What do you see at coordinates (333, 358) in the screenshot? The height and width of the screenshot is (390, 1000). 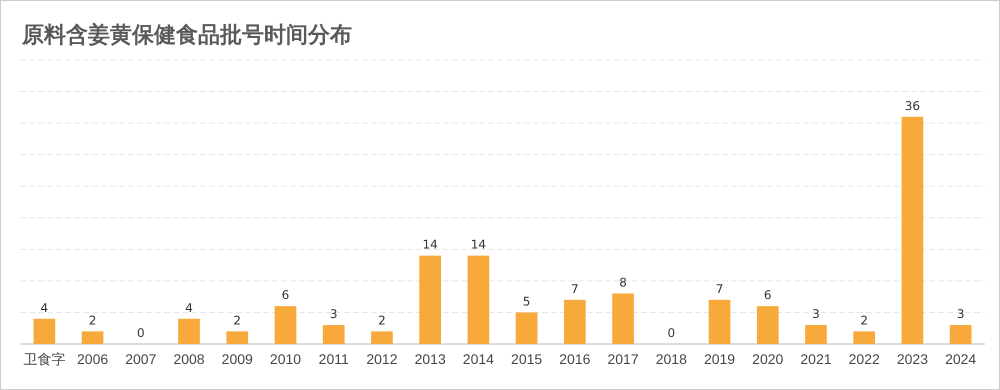 I see `x-tick-label: 2011` at bounding box center [333, 358].